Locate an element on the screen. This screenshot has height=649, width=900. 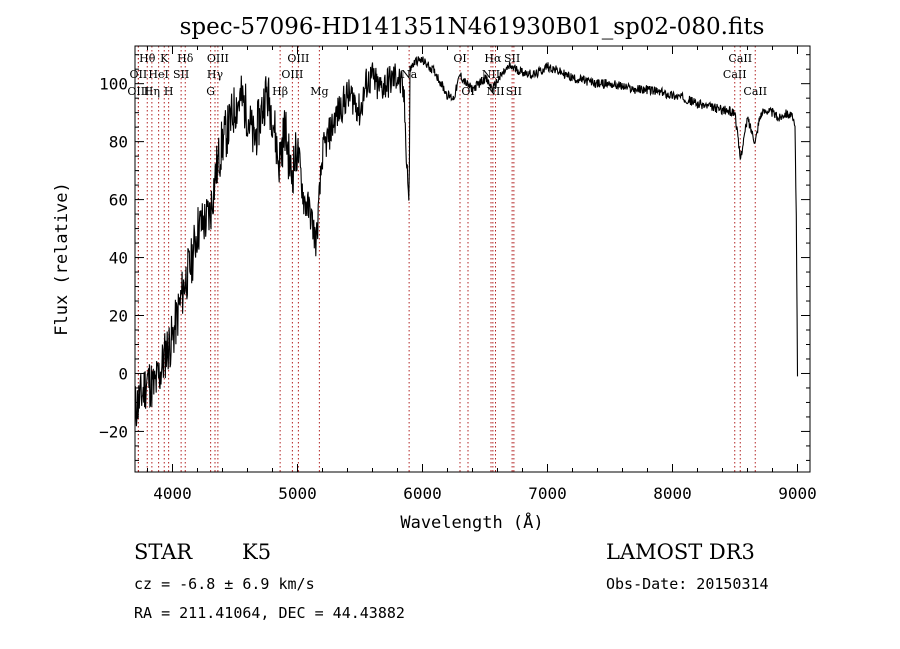
velocity-readout: cz = -6.8 ± 6.9 km/s is located at coordinates (224, 584).